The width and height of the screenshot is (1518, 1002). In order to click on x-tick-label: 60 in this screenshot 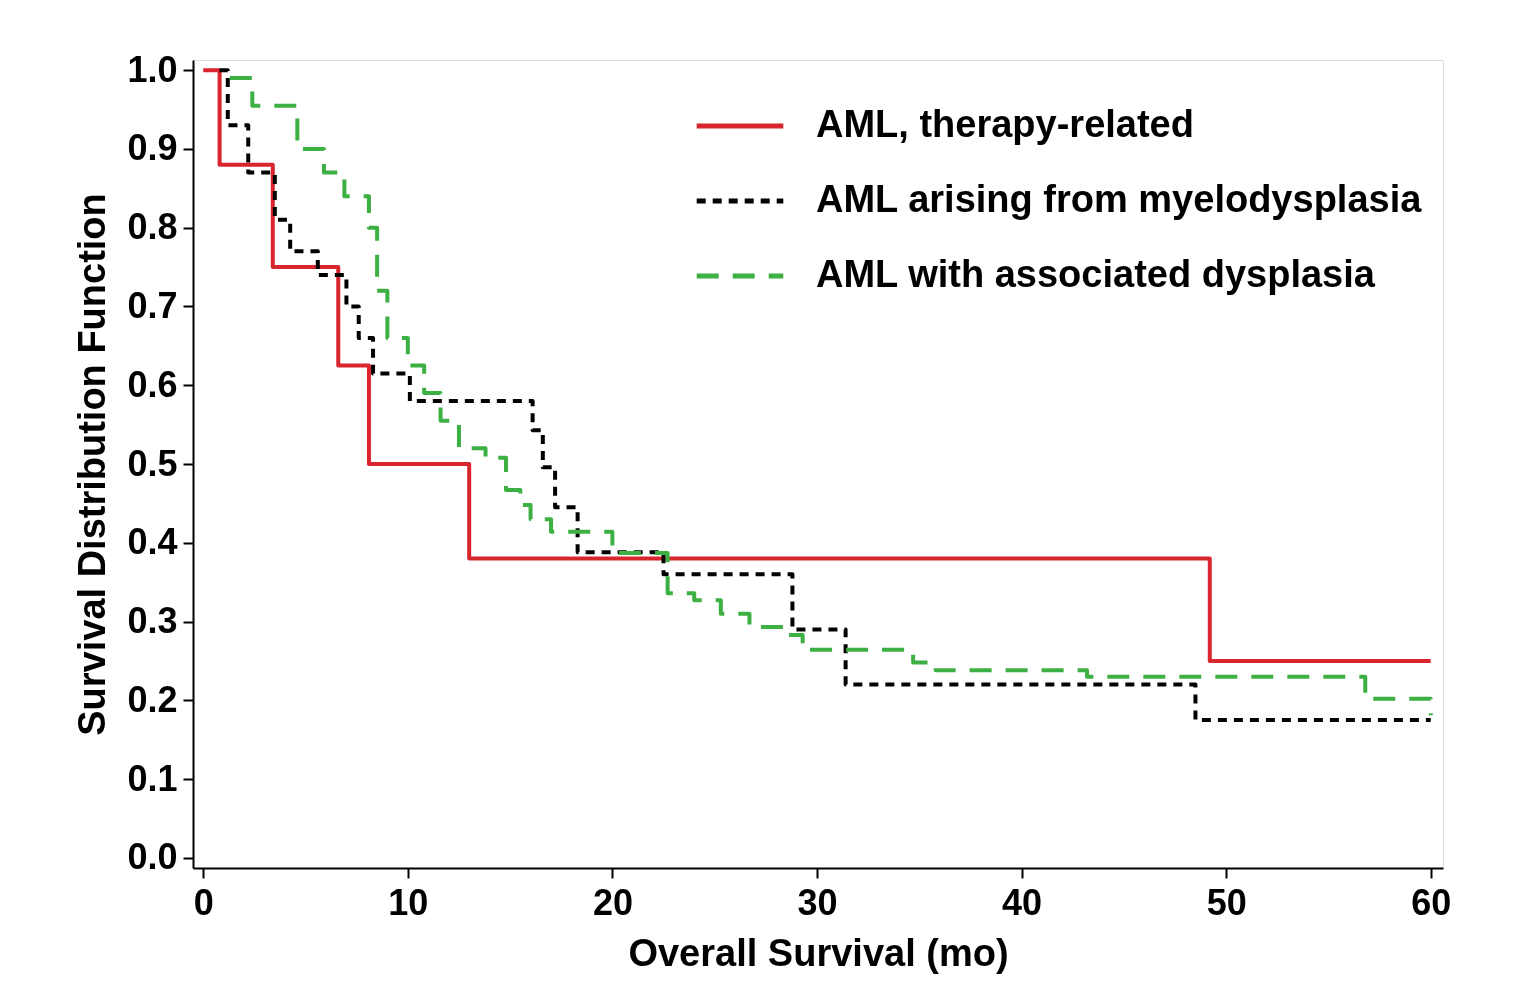, I will do `click(1431, 902)`.